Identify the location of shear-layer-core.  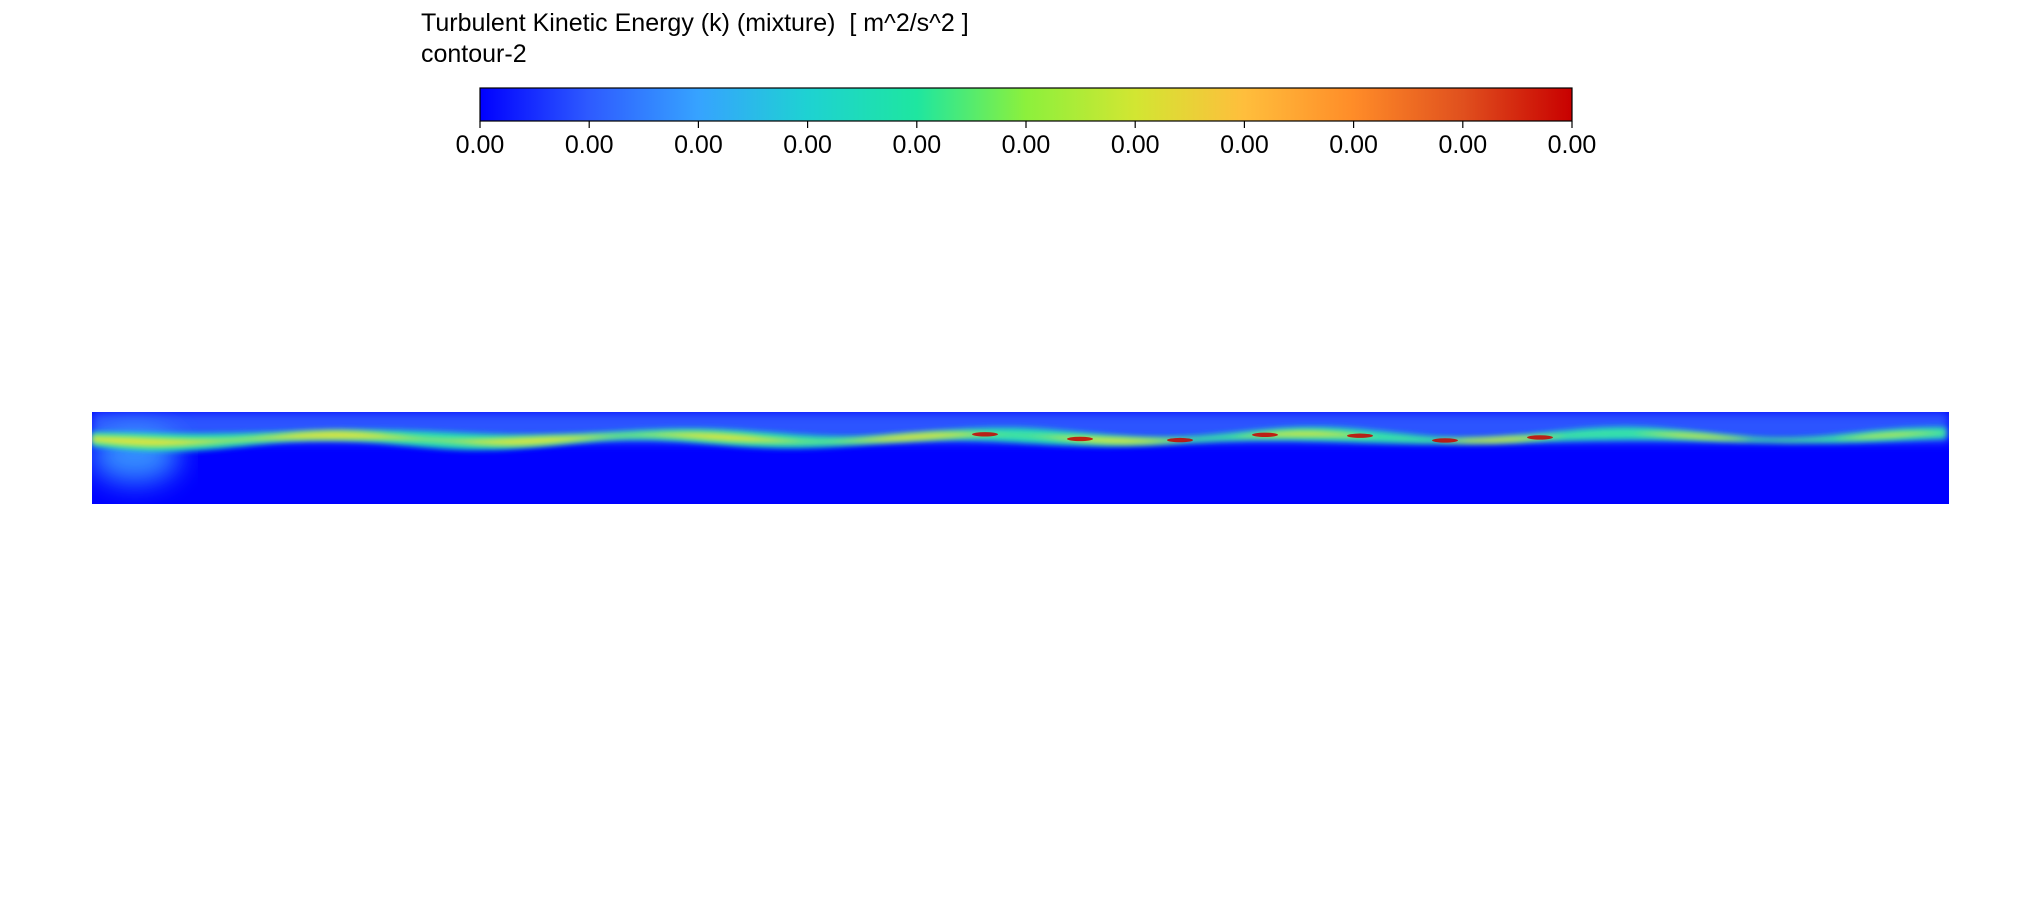
(1019, 438).